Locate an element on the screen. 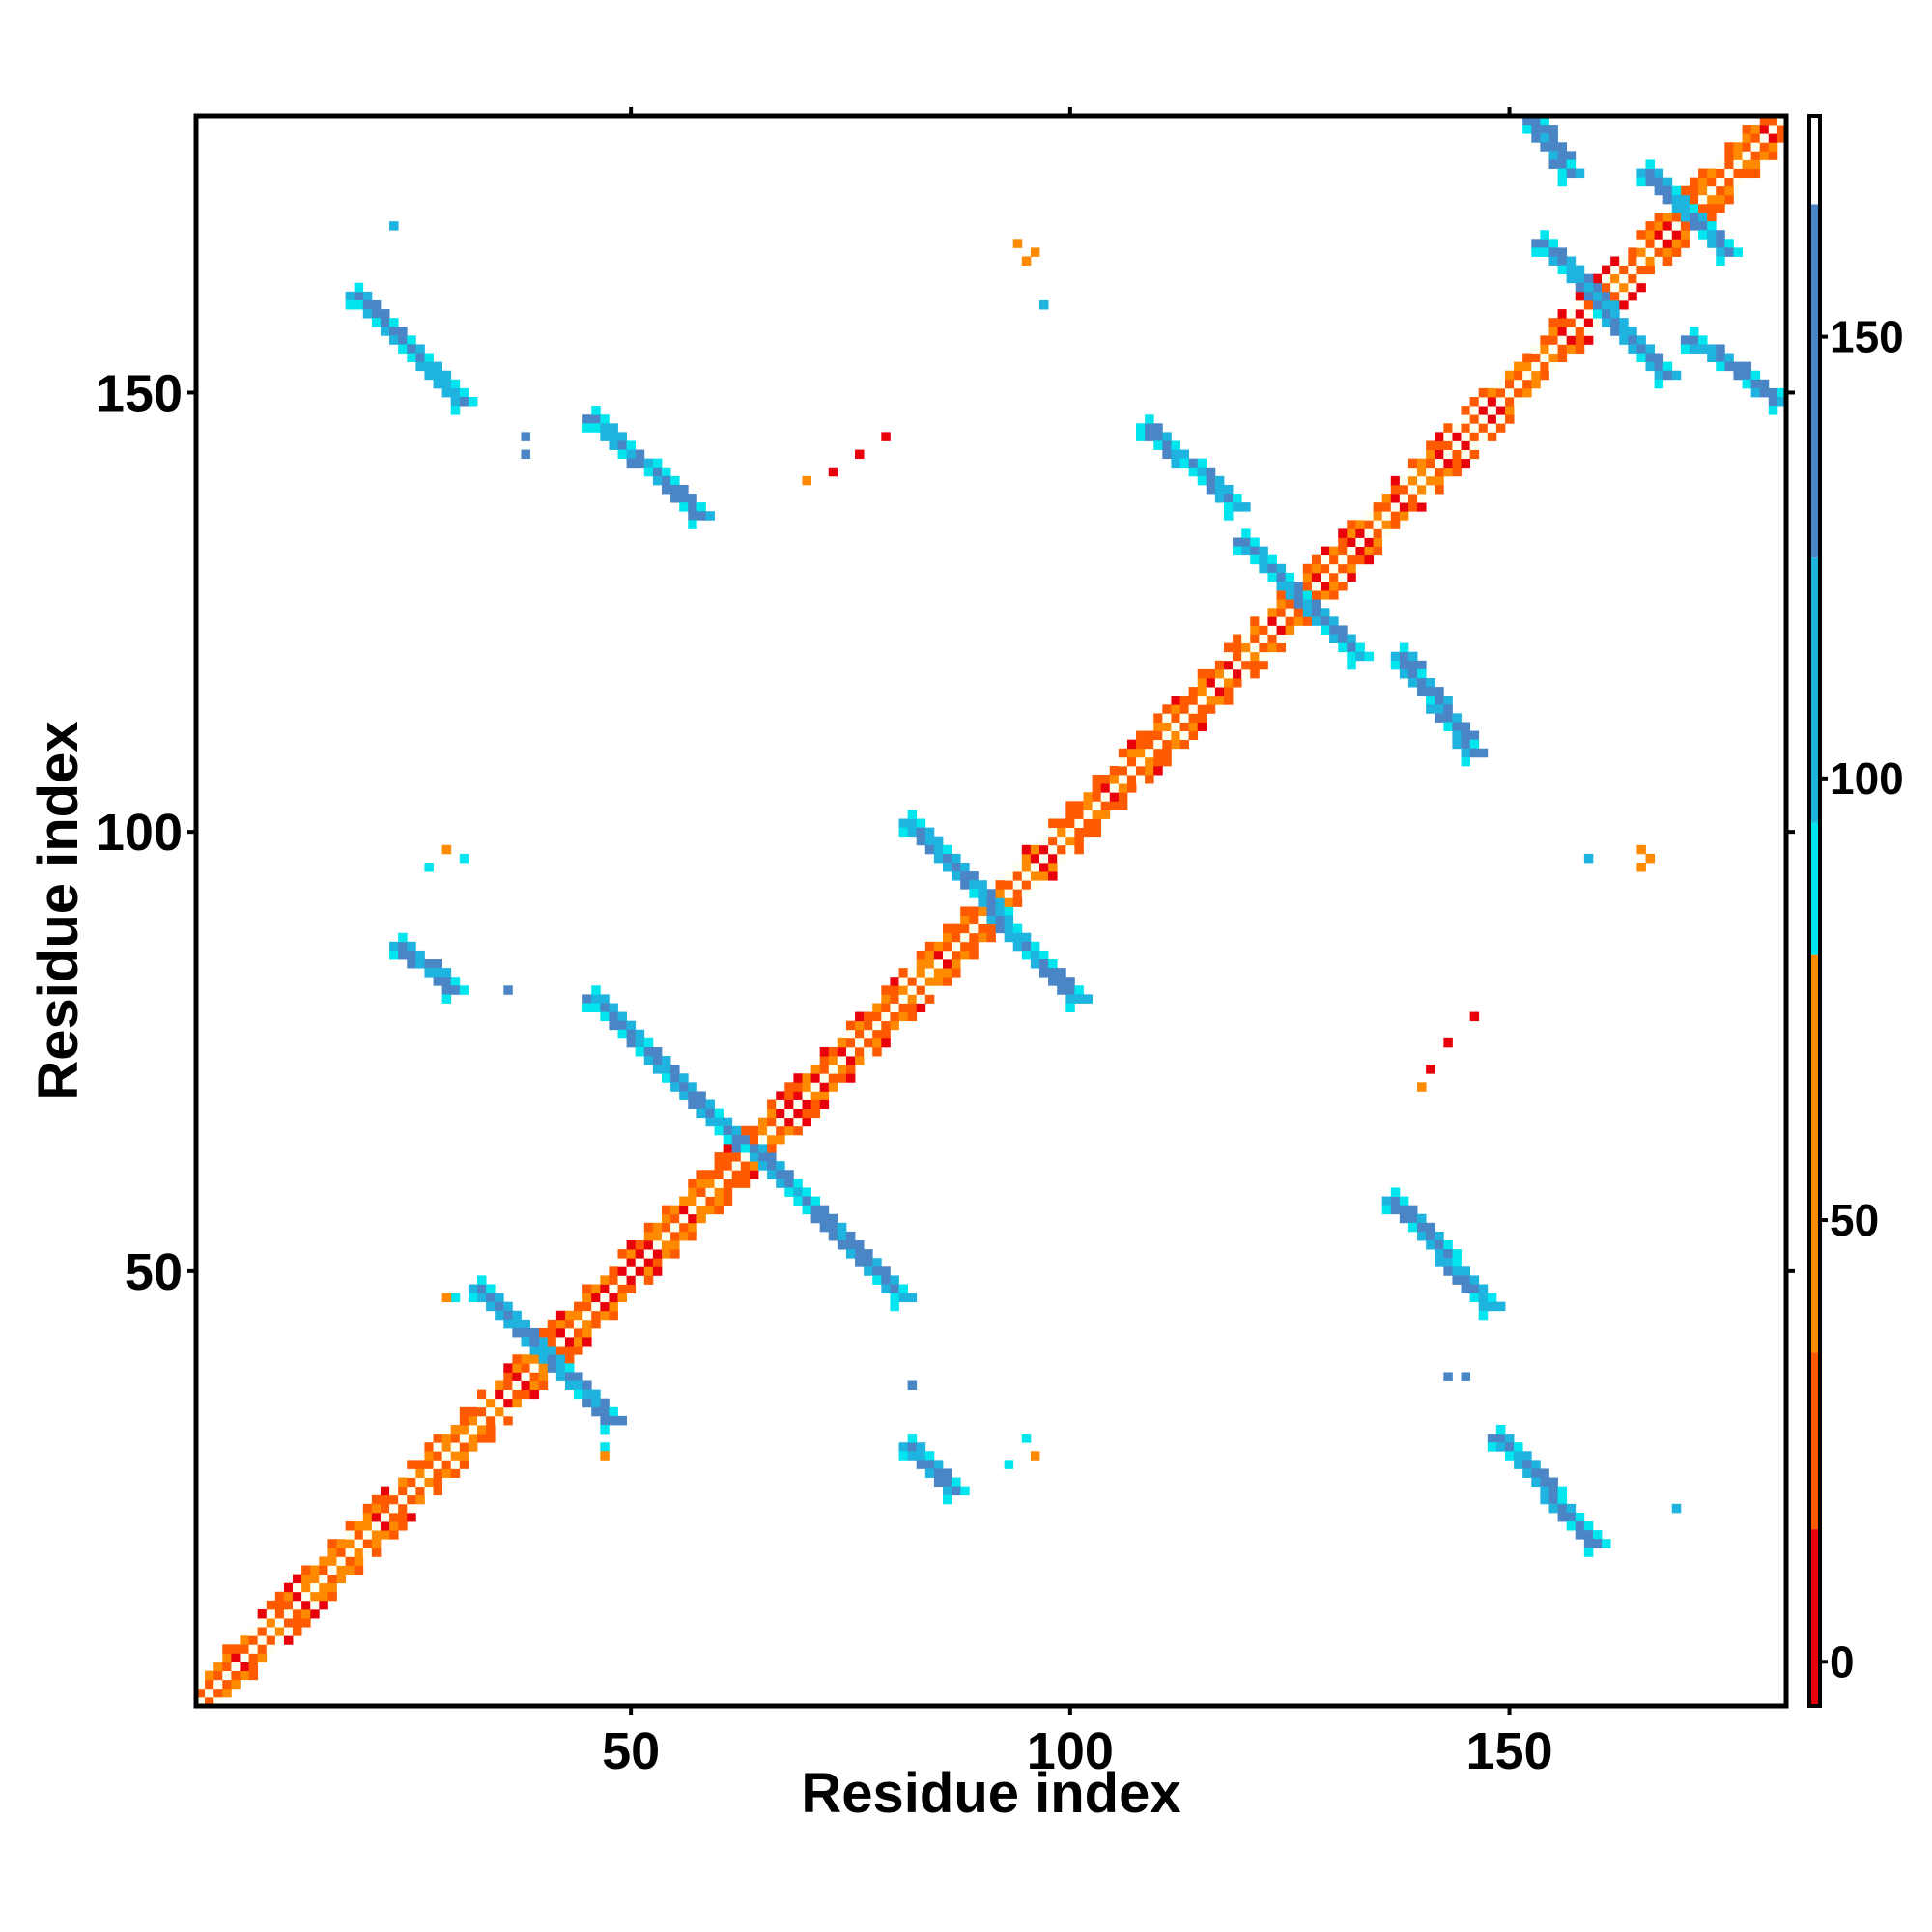 This screenshot has width=1932, height=1932. y-axis-title: Residue index is located at coordinates (58, 910).